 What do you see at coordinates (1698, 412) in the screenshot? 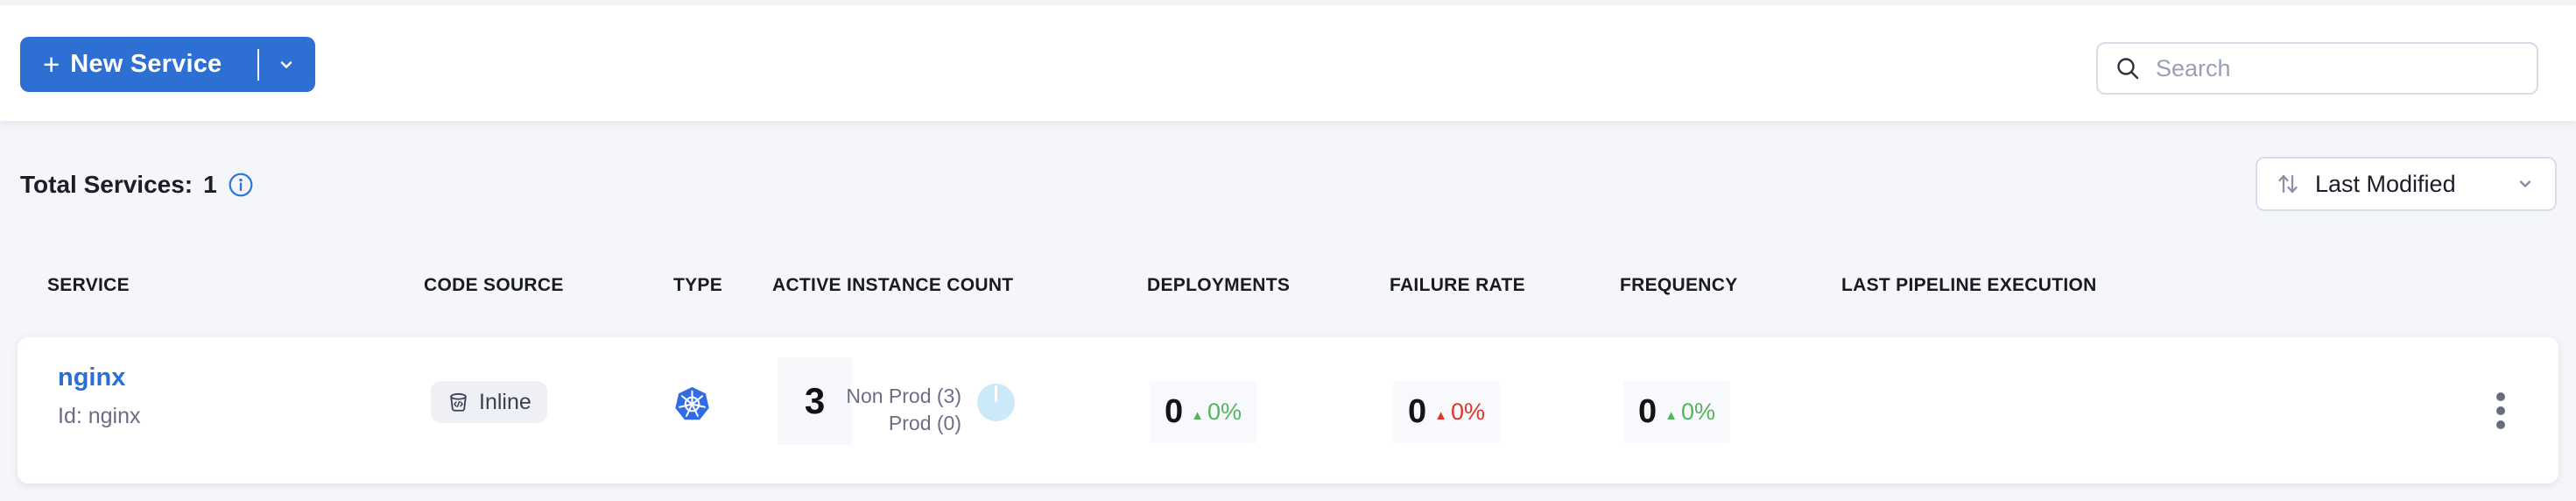
I see `frequency-change: 0%` at bounding box center [1698, 412].